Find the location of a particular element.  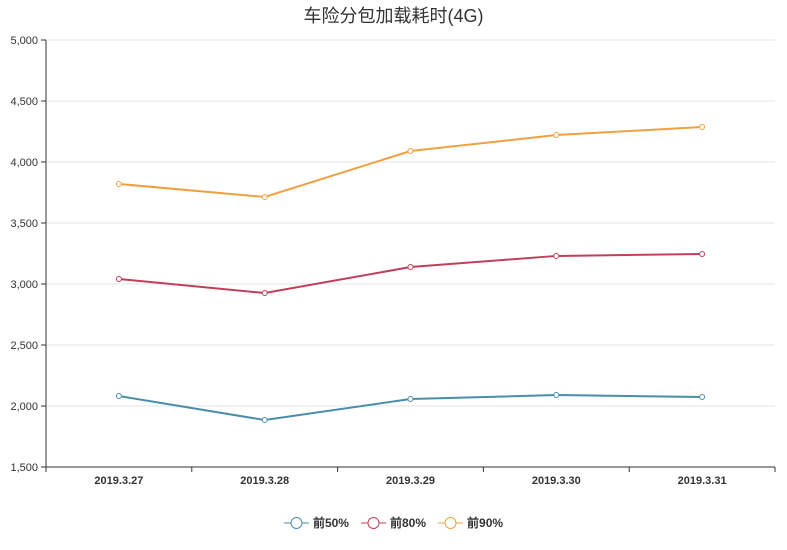

y-tick-label: 2,500 is located at coordinates (24, 346).